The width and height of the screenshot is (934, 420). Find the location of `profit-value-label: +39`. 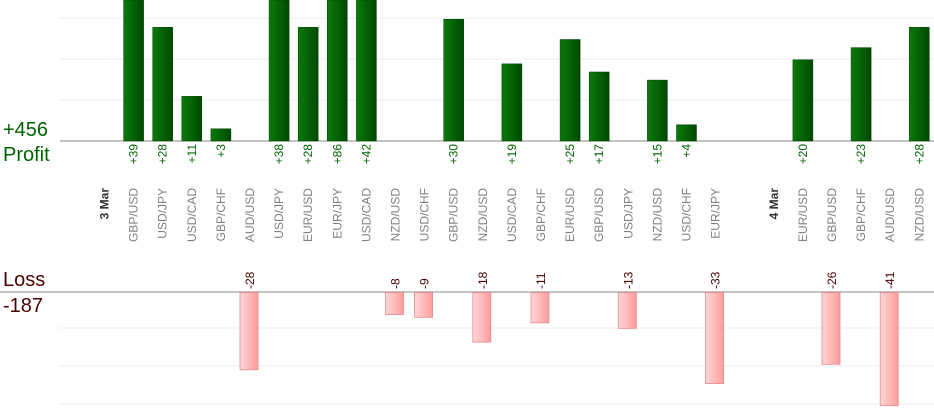

profit-value-label: +39 is located at coordinates (134, 154).